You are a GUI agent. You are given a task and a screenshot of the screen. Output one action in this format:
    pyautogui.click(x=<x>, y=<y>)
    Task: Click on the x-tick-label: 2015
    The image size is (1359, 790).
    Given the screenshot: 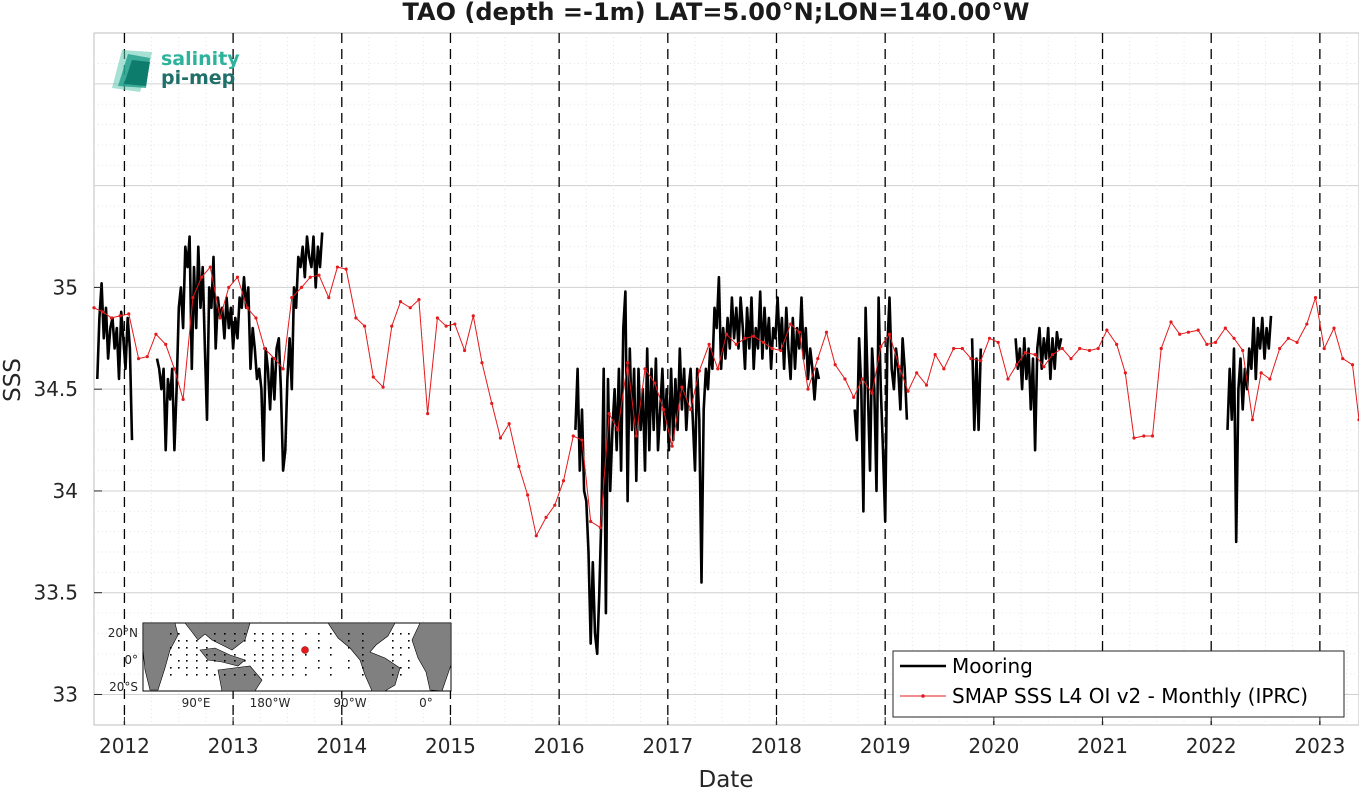 What is the action you would take?
    pyautogui.click(x=450, y=746)
    